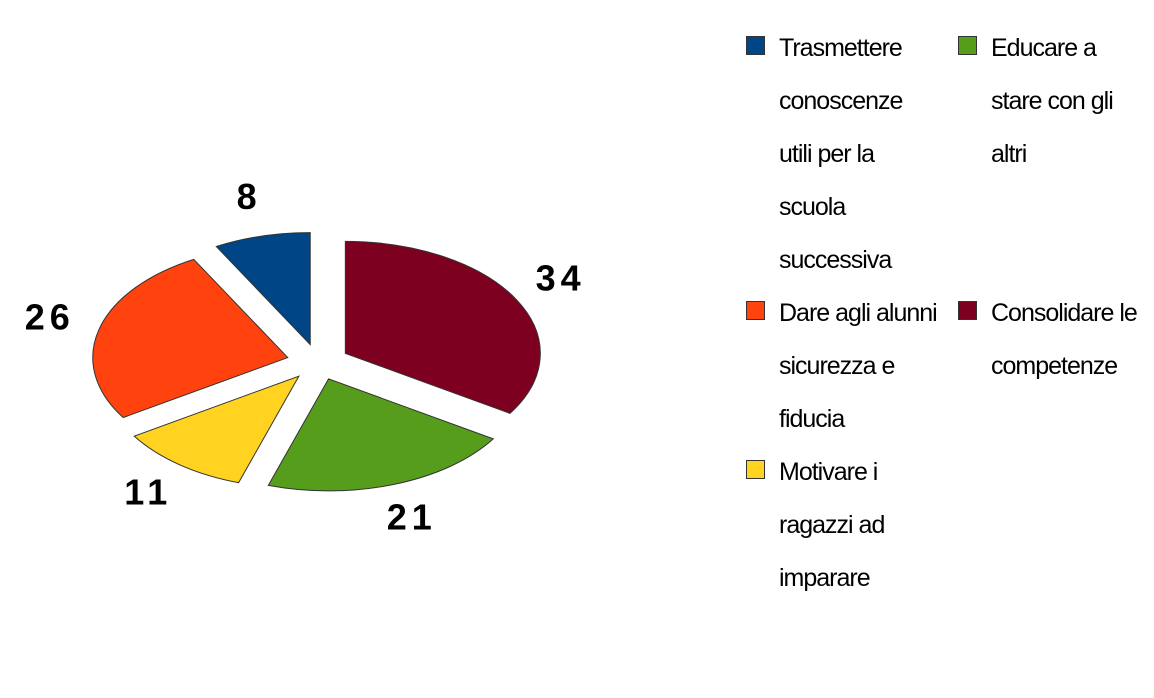  I want to click on data-label: 34, so click(561, 278).